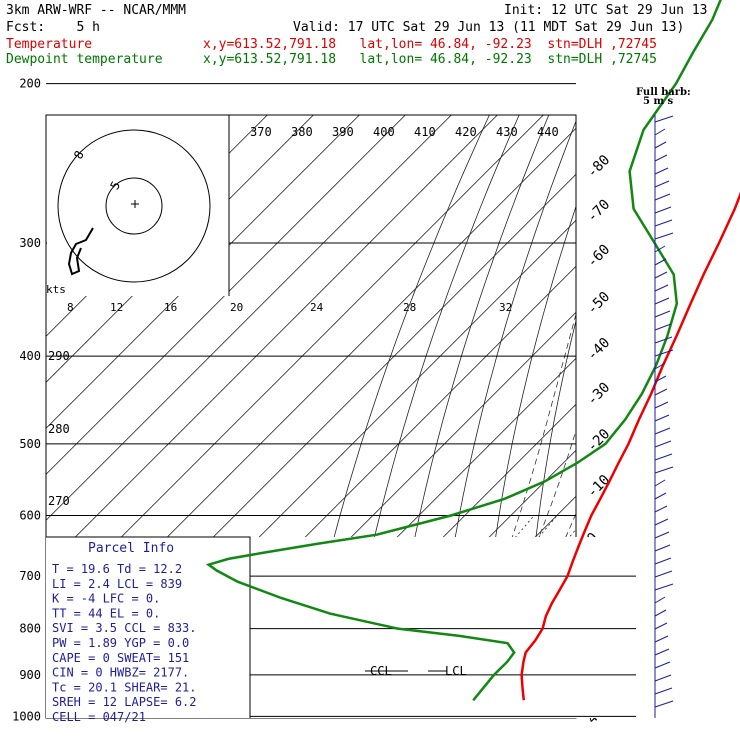 Image resolution: width=740 pixels, height=740 pixels. I want to click on theta-label: 400, so click(384, 132).